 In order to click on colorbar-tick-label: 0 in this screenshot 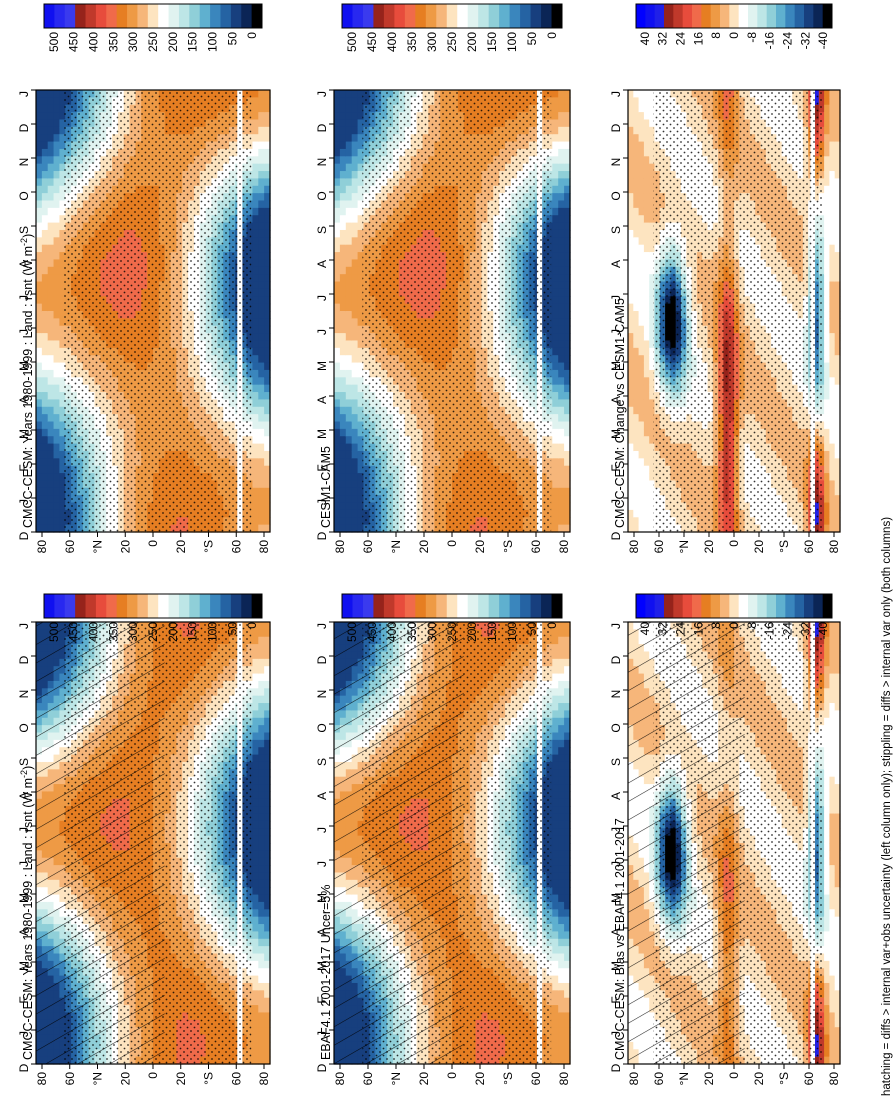, I will do `click(252, 625)`.